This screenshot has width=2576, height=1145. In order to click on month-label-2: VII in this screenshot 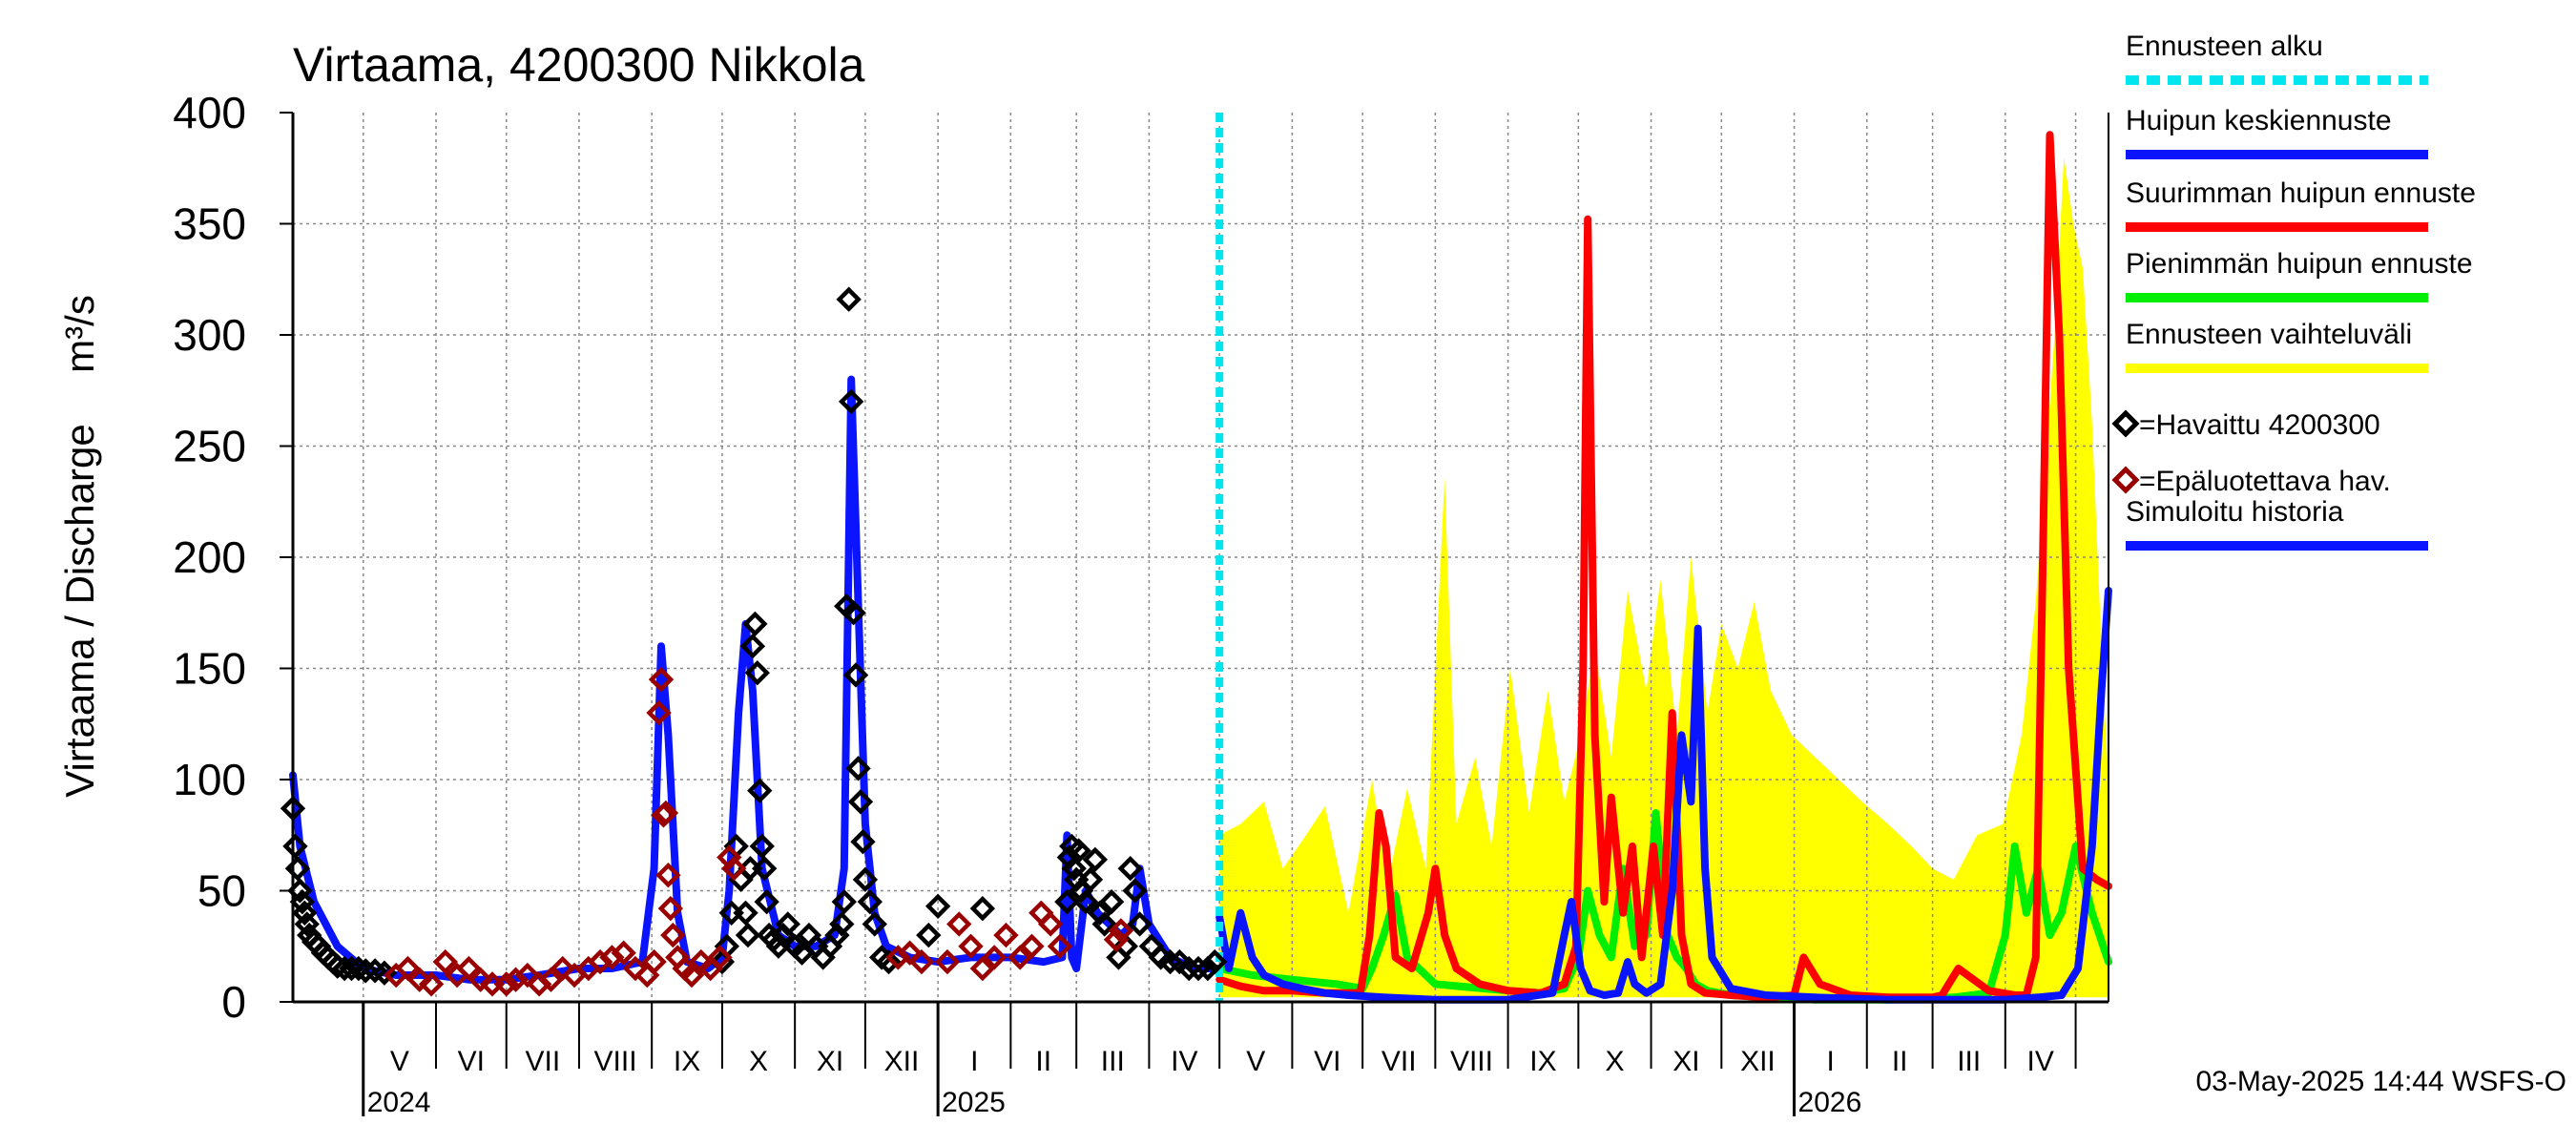, I will do `click(543, 1061)`.